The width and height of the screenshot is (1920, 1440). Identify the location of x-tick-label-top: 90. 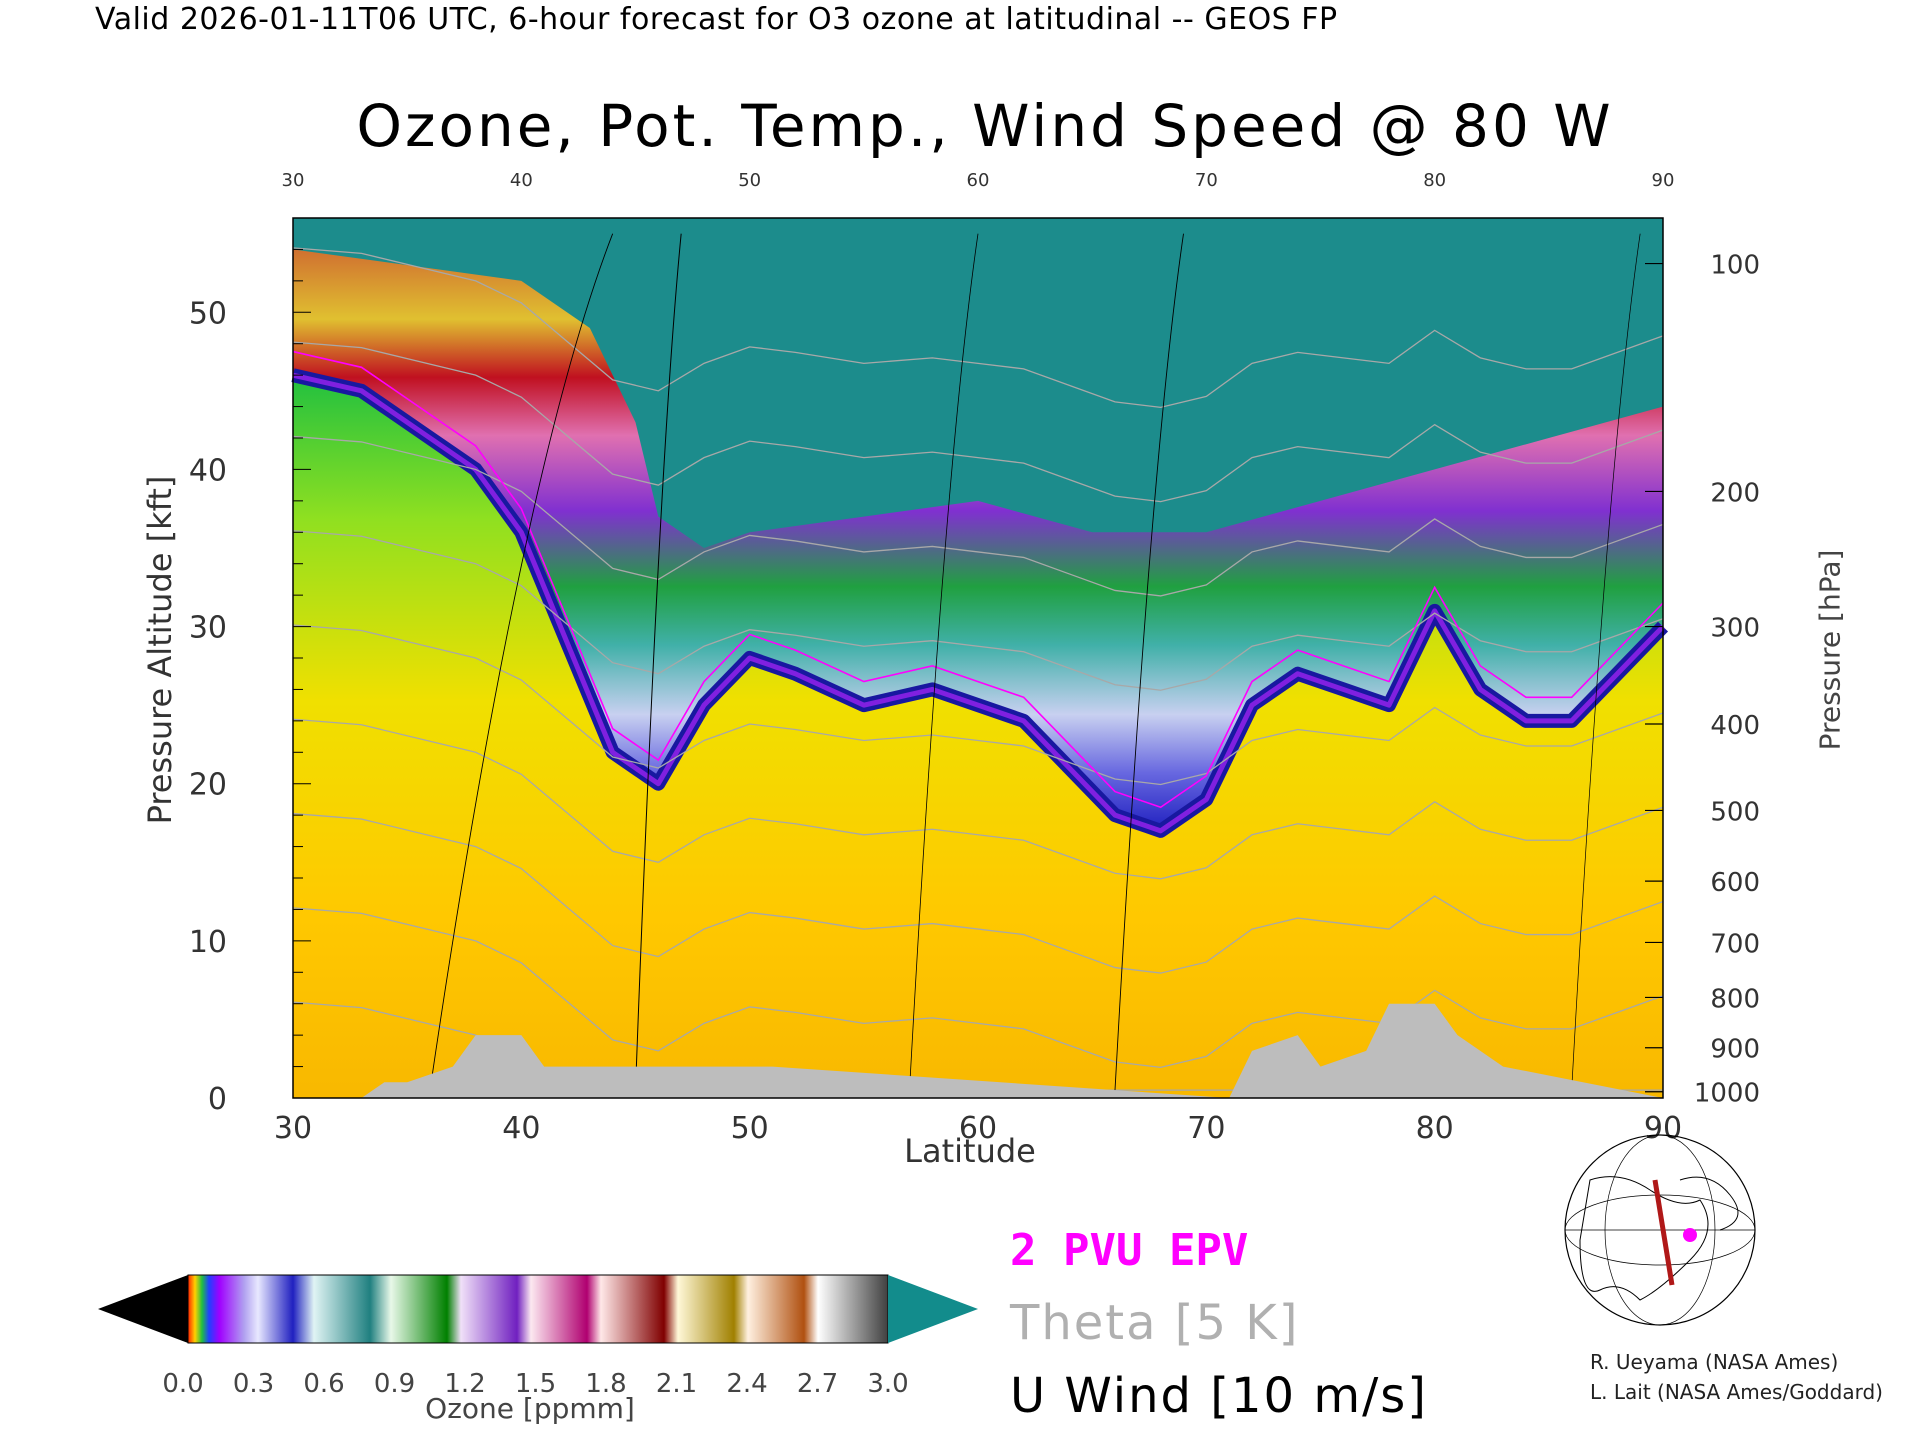
(1663, 180).